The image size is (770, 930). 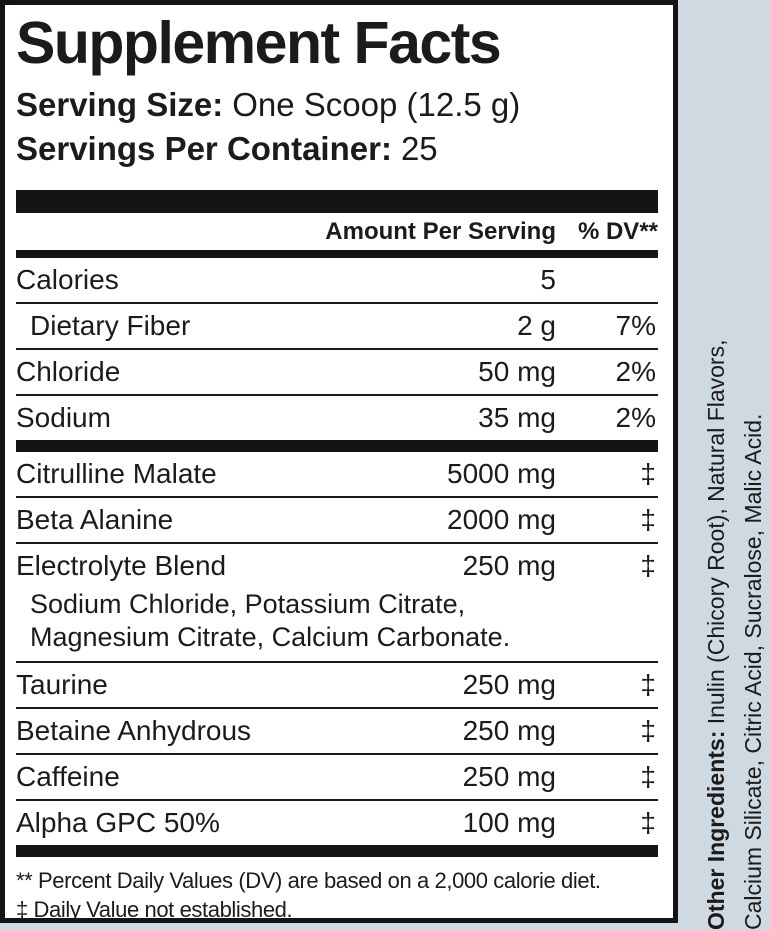 I want to click on servings-per-container-label: Servings Per Container:, so click(x=204, y=148).